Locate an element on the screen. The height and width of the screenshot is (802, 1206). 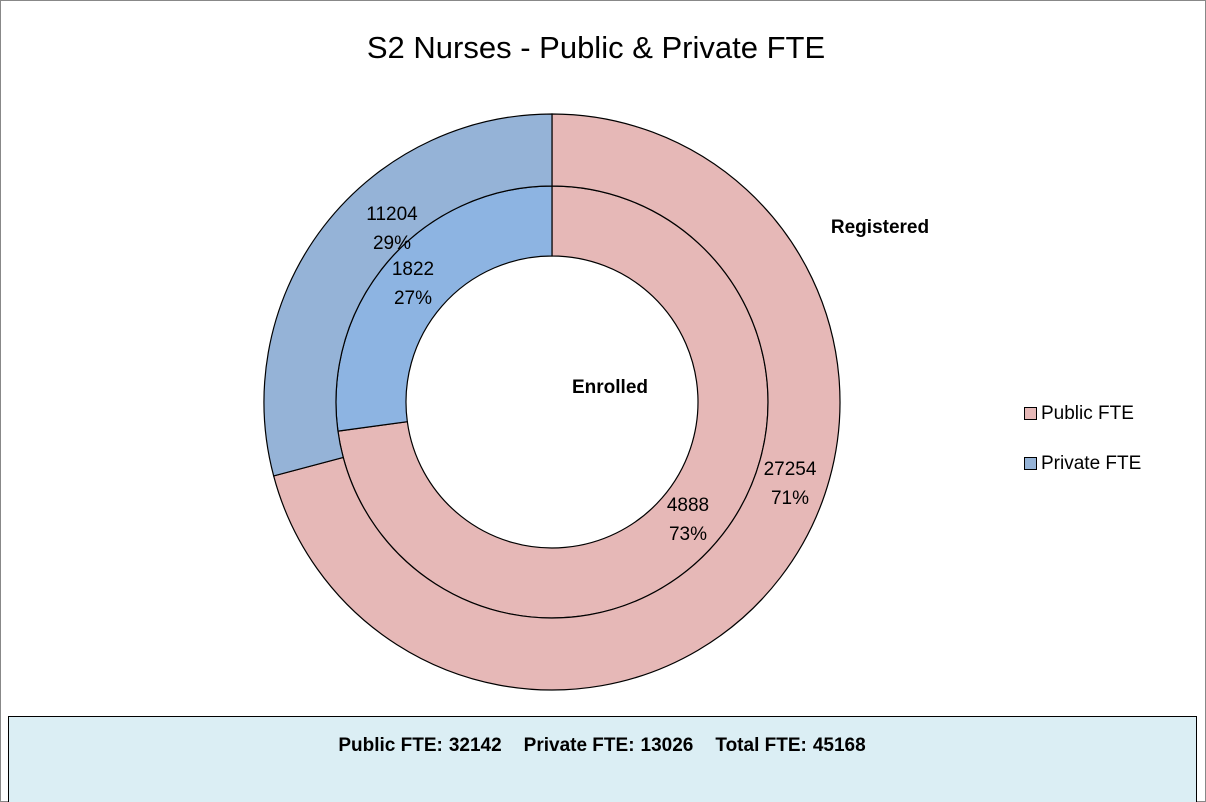
data-label: 1822 is located at coordinates (413, 269).